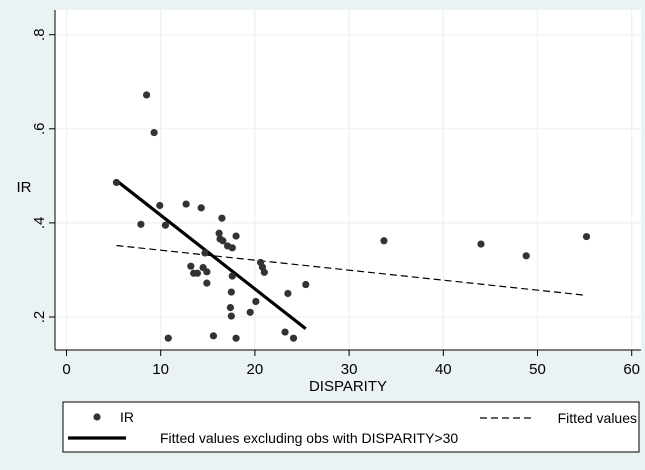  I want to click on y-axis-title: IR, so click(24, 187).